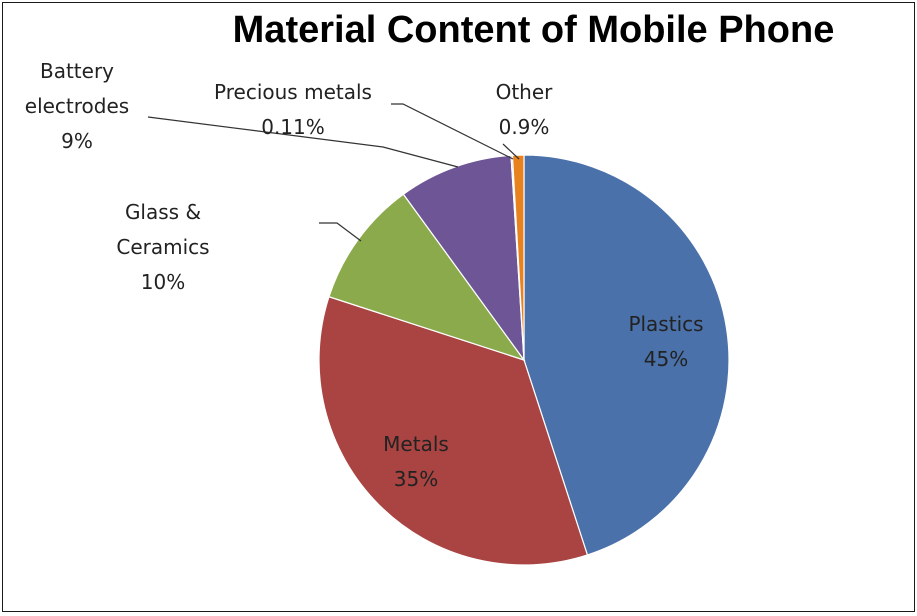 The width and height of the screenshot is (917, 616). Describe the element at coordinates (533, 30) in the screenshot. I see `chart-title: Material Content of Mobile Phone` at that location.